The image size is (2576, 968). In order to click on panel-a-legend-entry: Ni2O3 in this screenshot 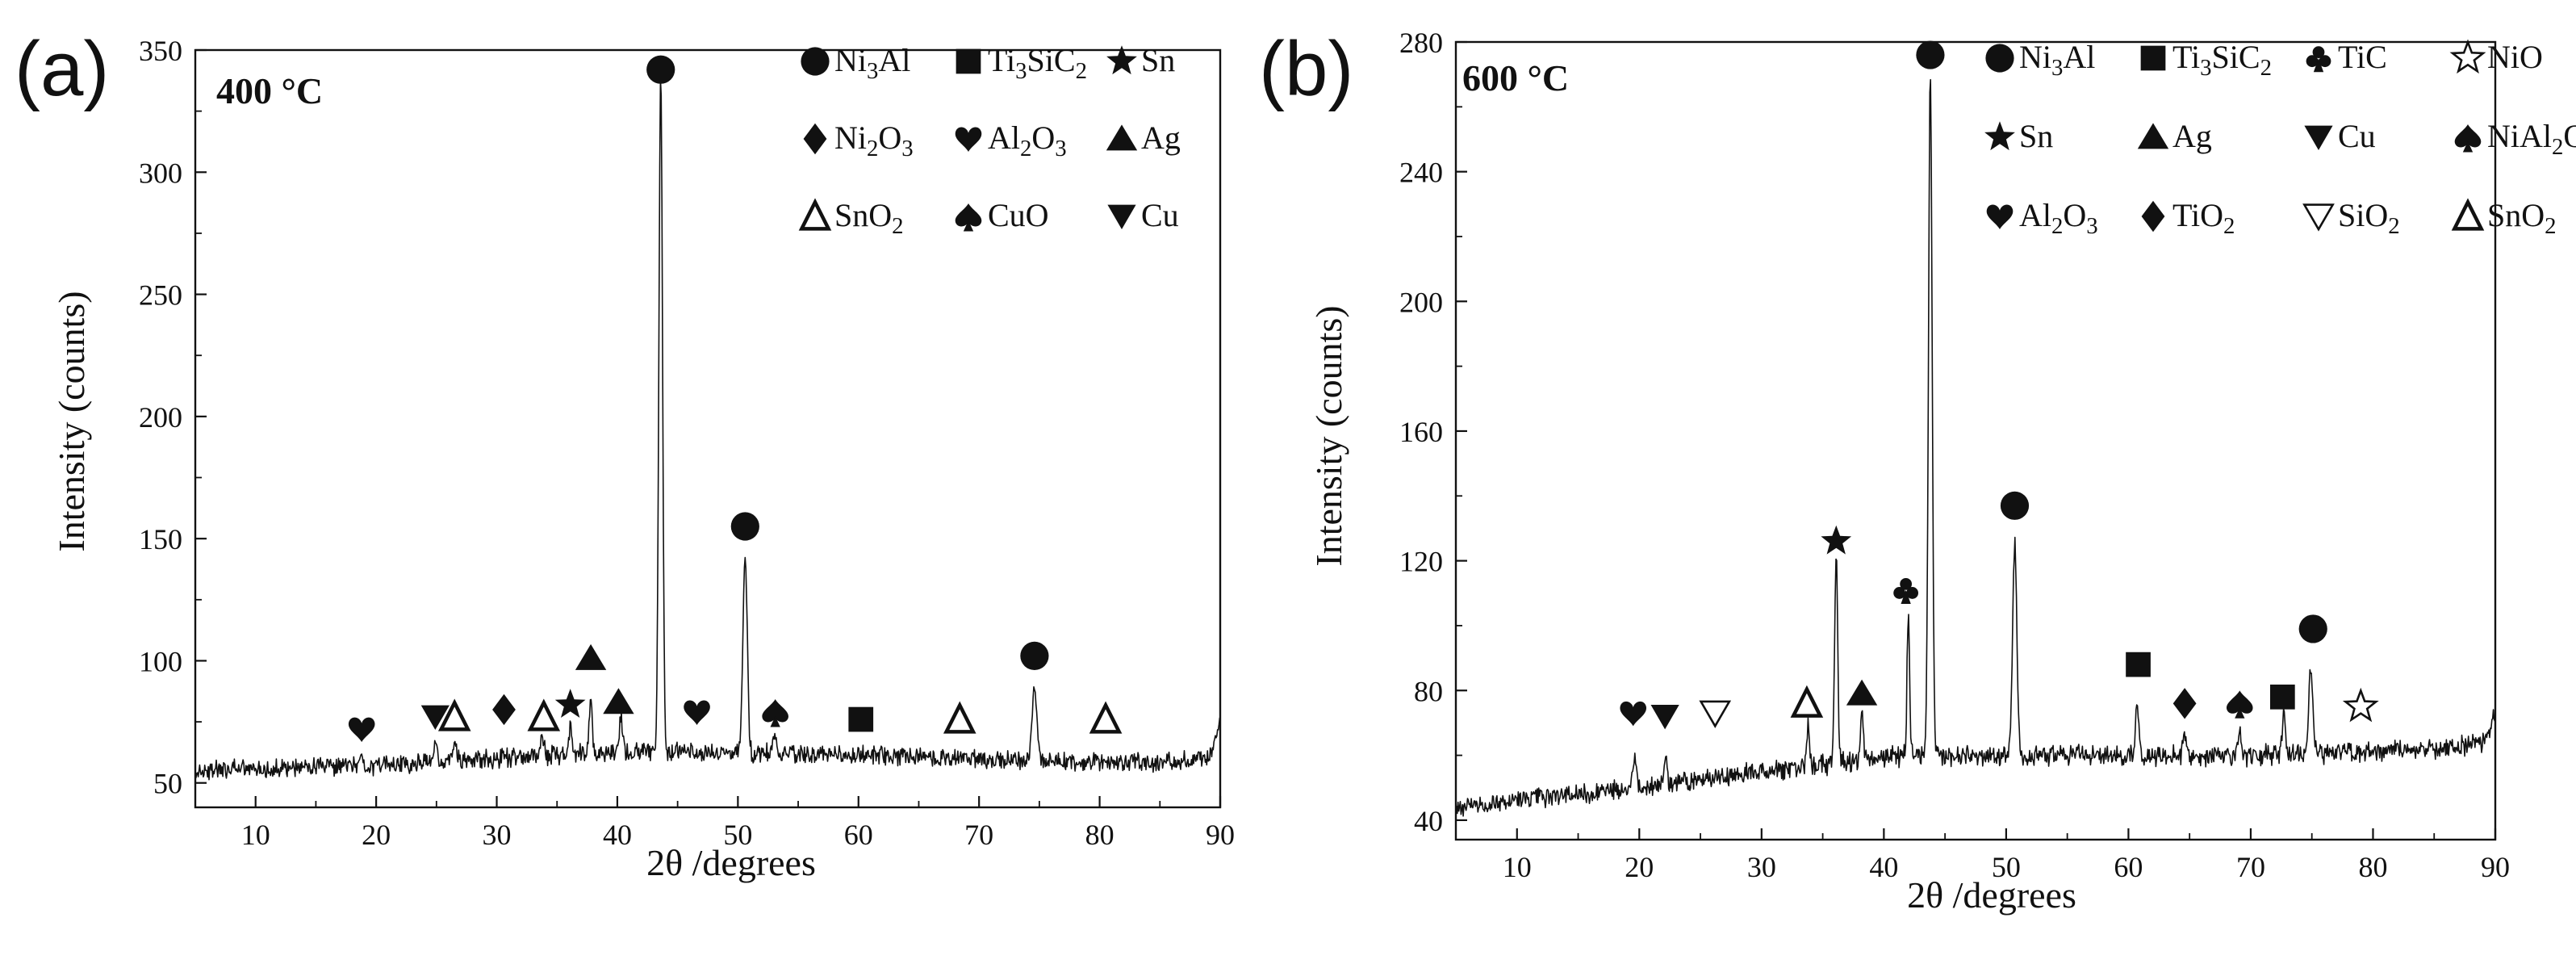, I will do `click(858, 140)`.